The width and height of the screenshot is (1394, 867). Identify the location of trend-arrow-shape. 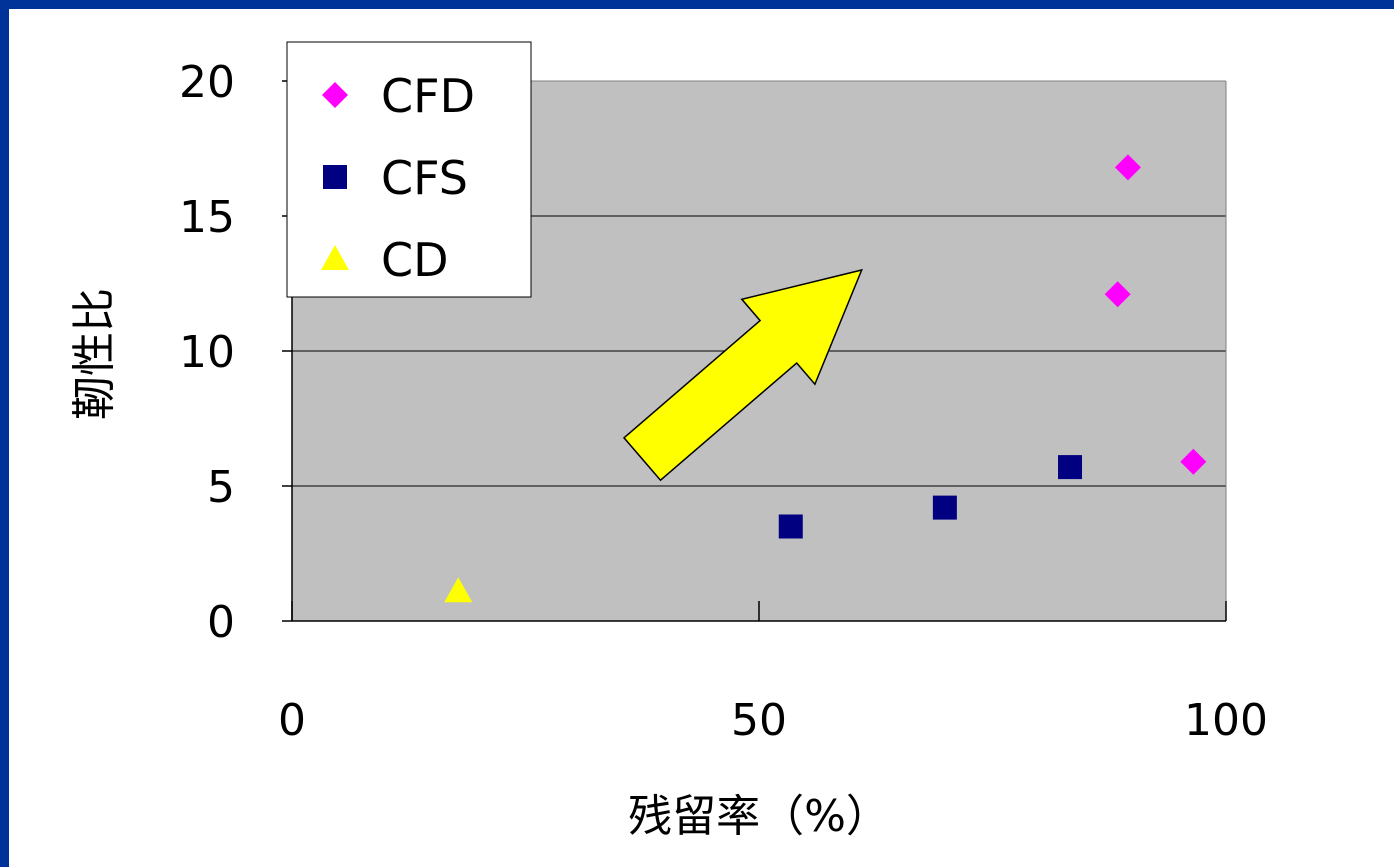
(742, 375).